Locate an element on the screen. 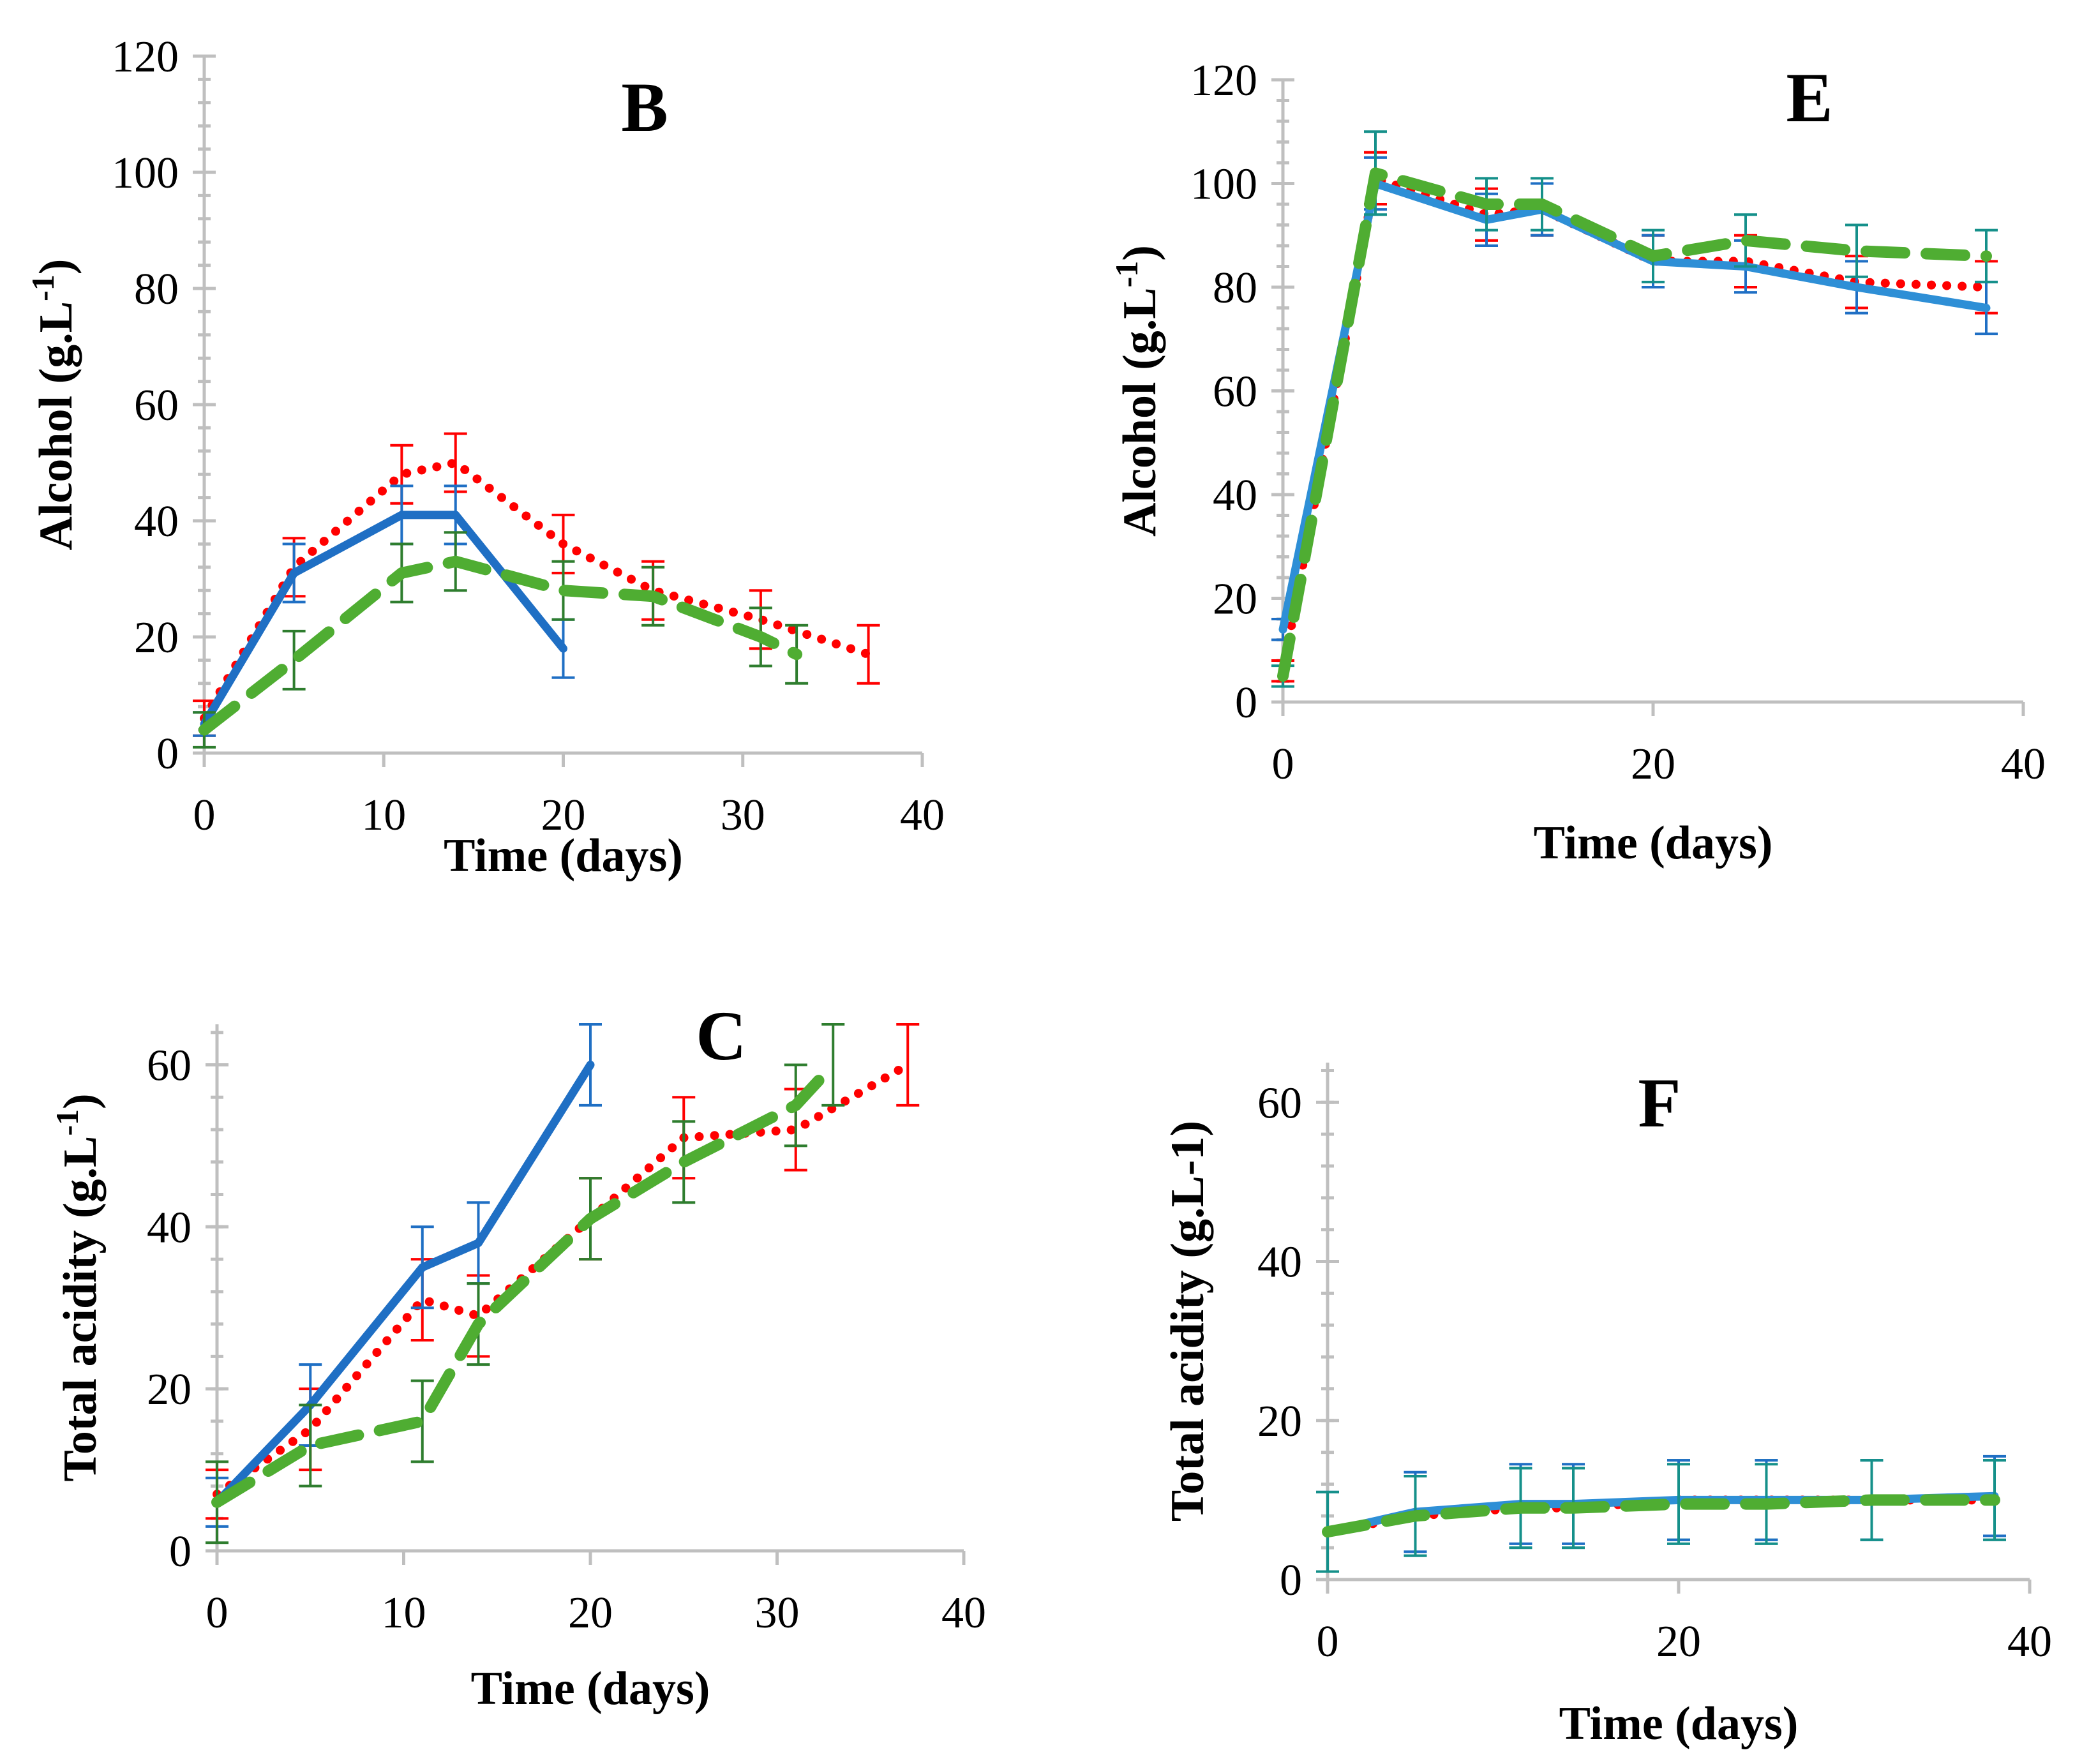 This screenshot has width=2082, height=1764. y-axis-title-text: Total acidity (g.L-1) is located at coordinates (1188, 1321).